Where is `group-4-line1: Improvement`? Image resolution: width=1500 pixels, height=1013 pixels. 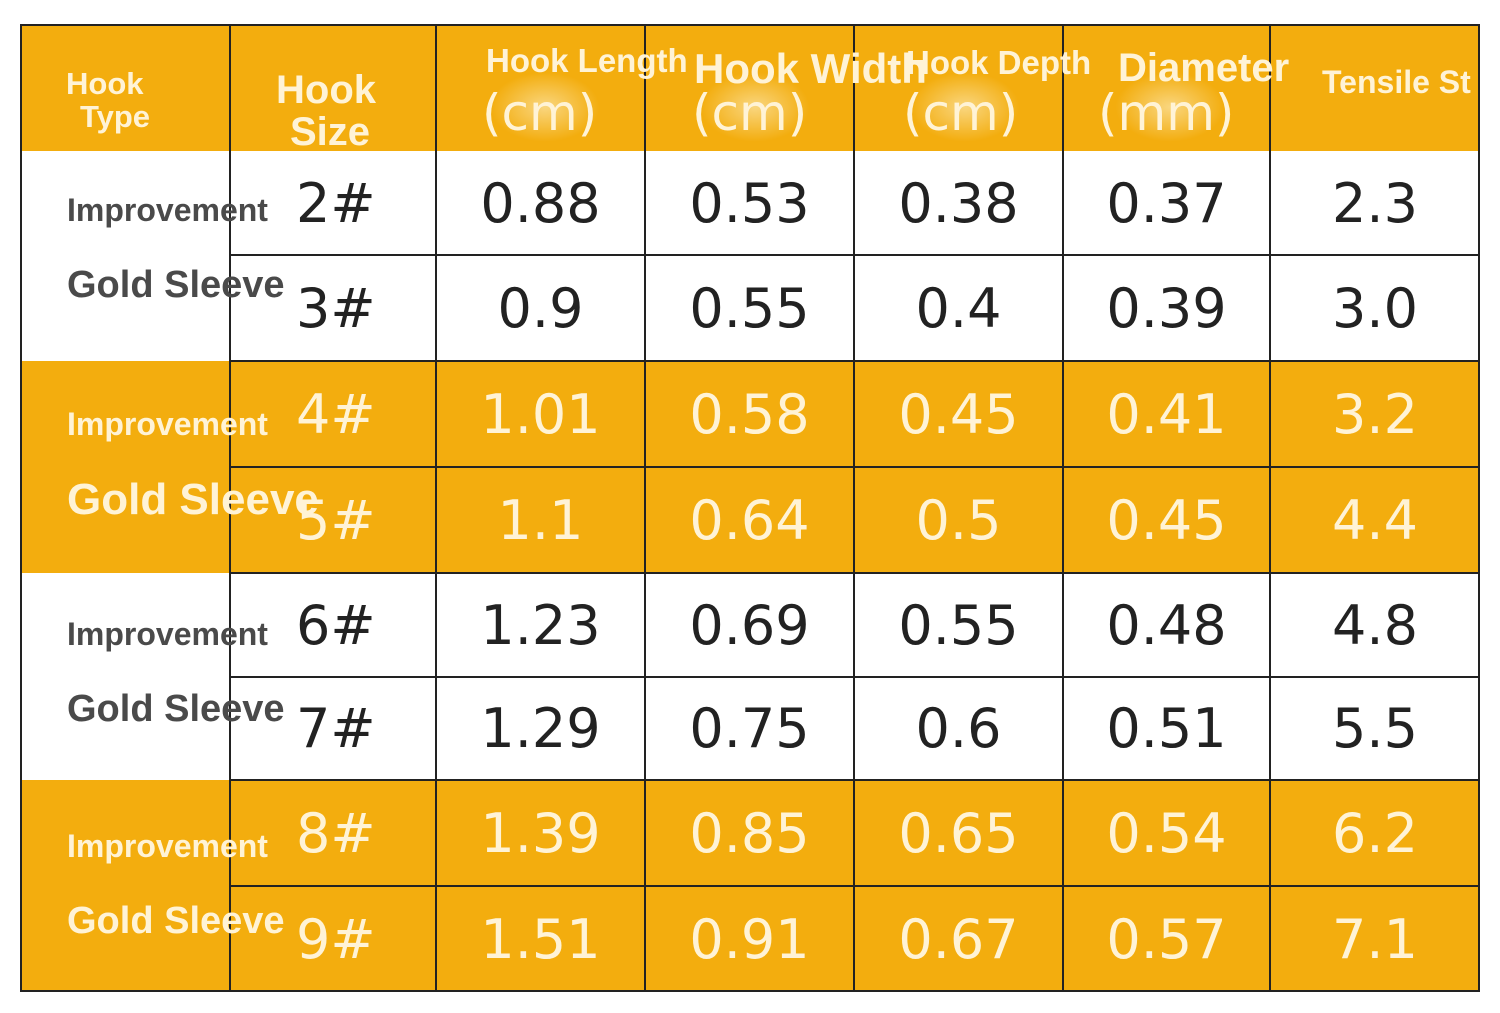 group-4-line1: Improvement is located at coordinates (167, 846).